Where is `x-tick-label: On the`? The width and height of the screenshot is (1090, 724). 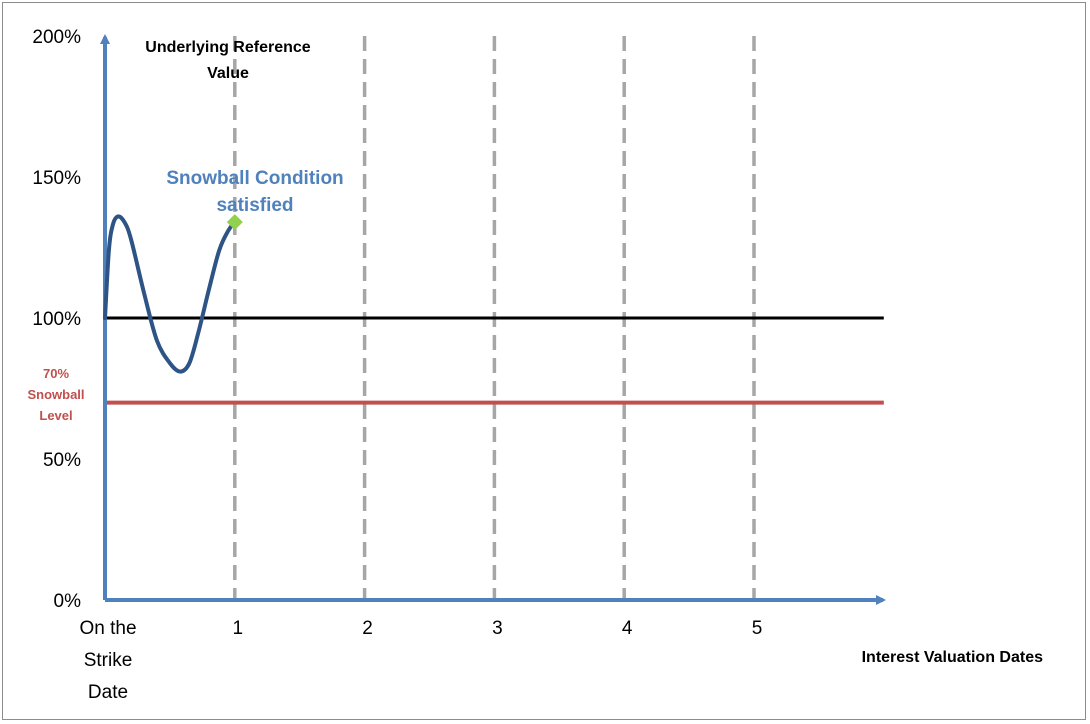
x-tick-label: On the is located at coordinates (107, 628).